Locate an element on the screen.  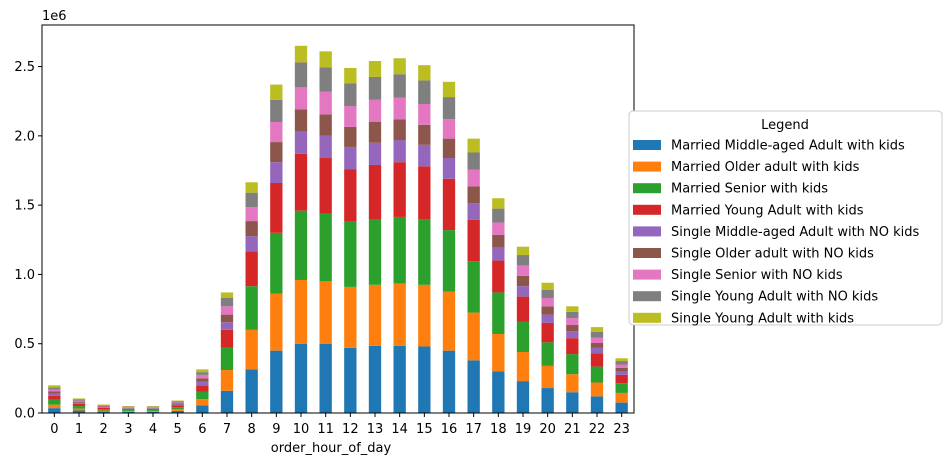
bar-segment-s8-h8 is located at coordinates (251, 187).